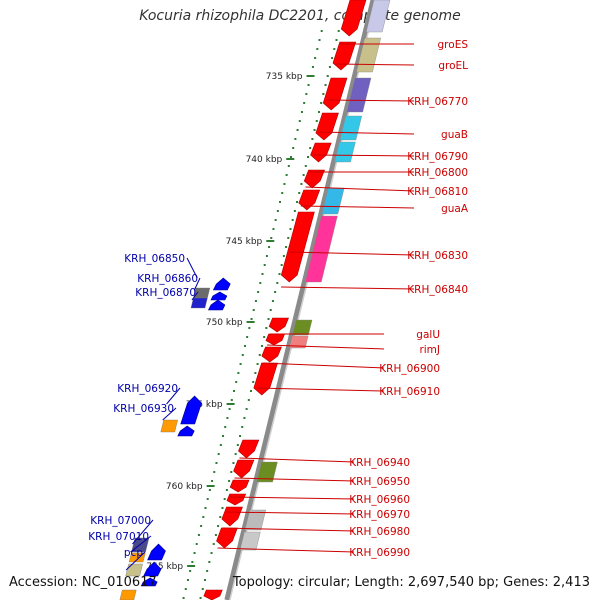  I want to click on forward-gene-label: groES, so click(453, 45).